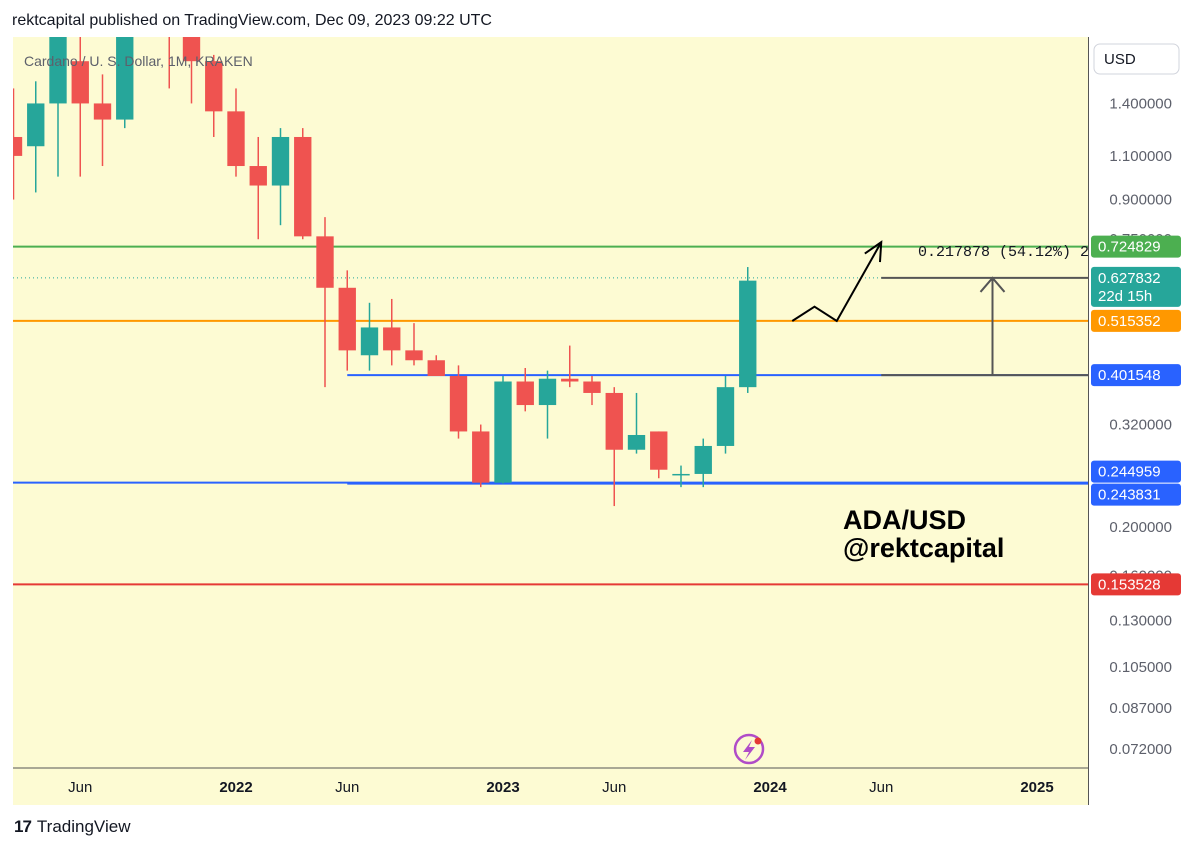  I want to click on lightning-dot, so click(758, 741).